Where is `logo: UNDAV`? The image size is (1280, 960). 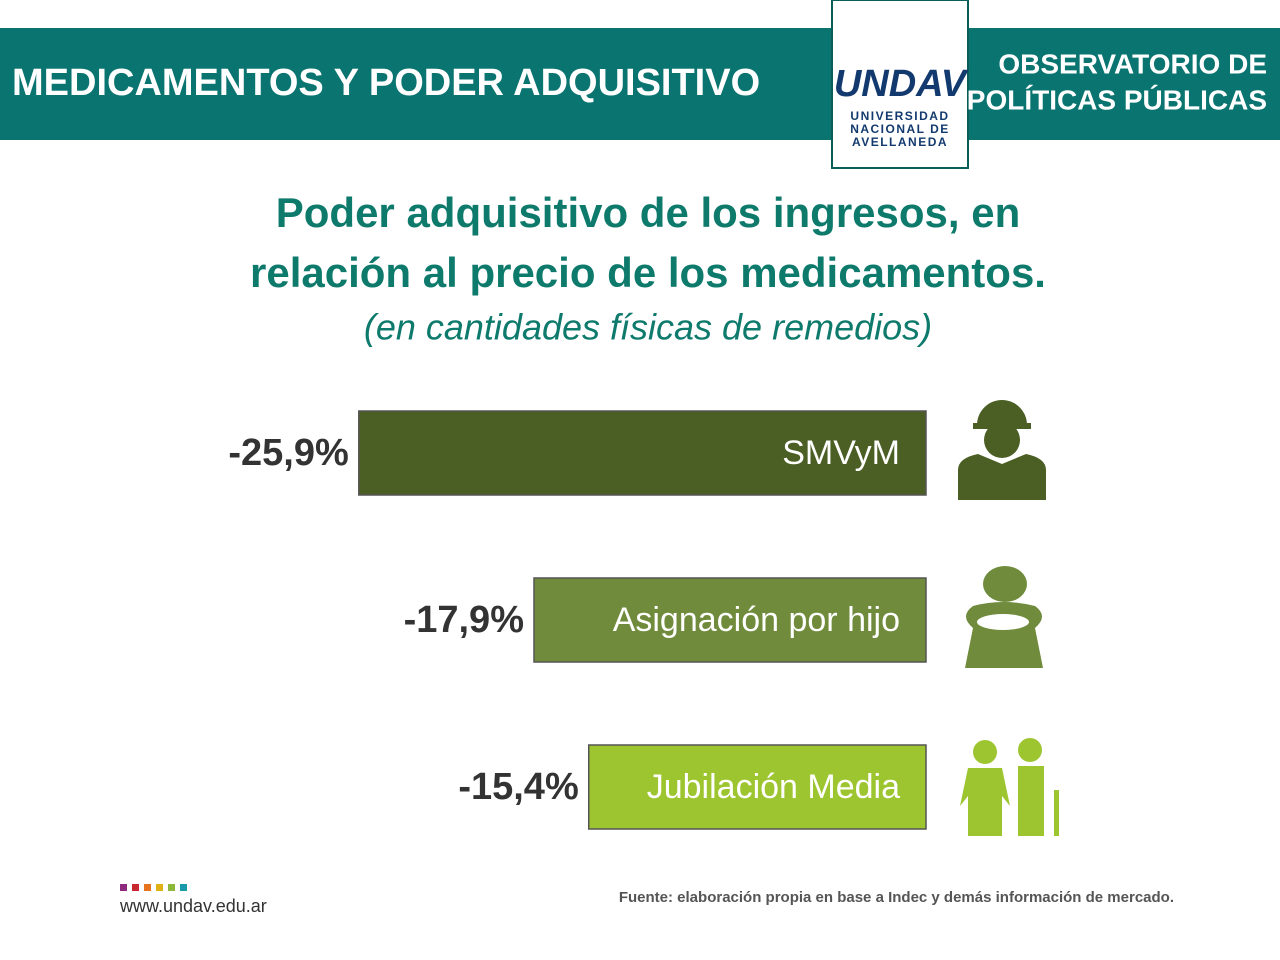
logo: UNDAV is located at coordinates (901, 84).